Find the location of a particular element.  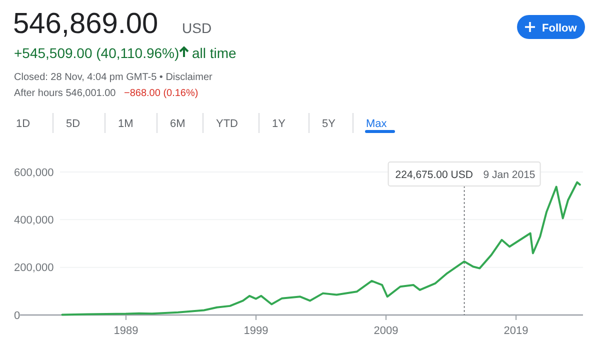

text: all time is located at coordinates (214, 53).